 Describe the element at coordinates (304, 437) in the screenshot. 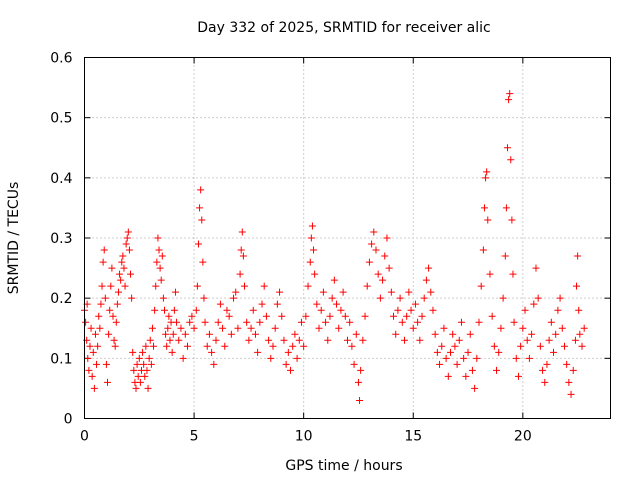

I see `x-tick-label: 10` at that location.